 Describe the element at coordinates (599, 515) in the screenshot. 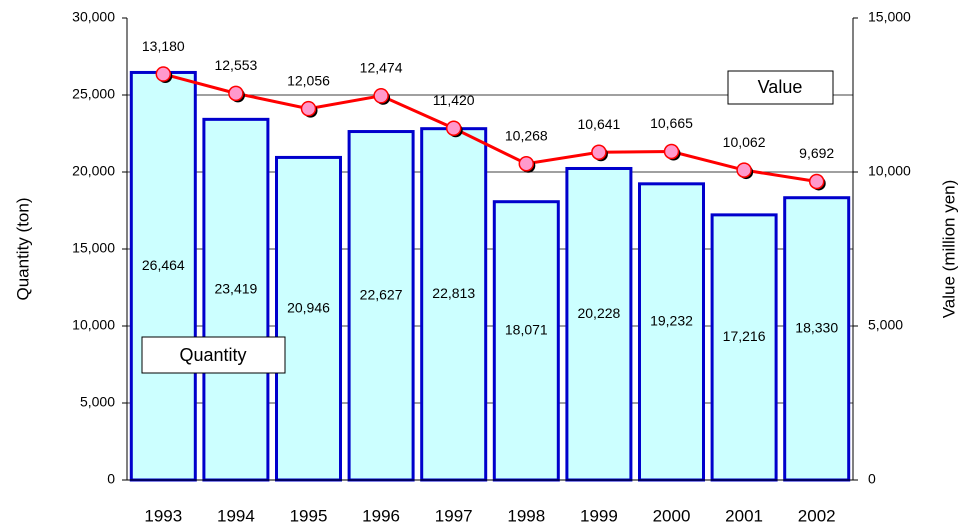

I see `x-tick-label: 1999` at that location.